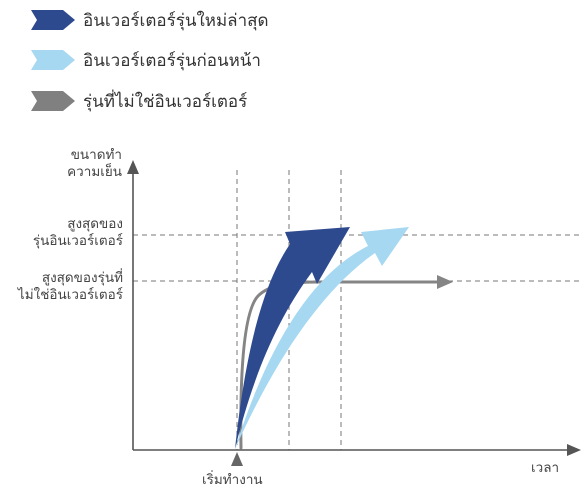 The image size is (581, 492). I want to click on previous-inverter-arrow, so click(322, 338).